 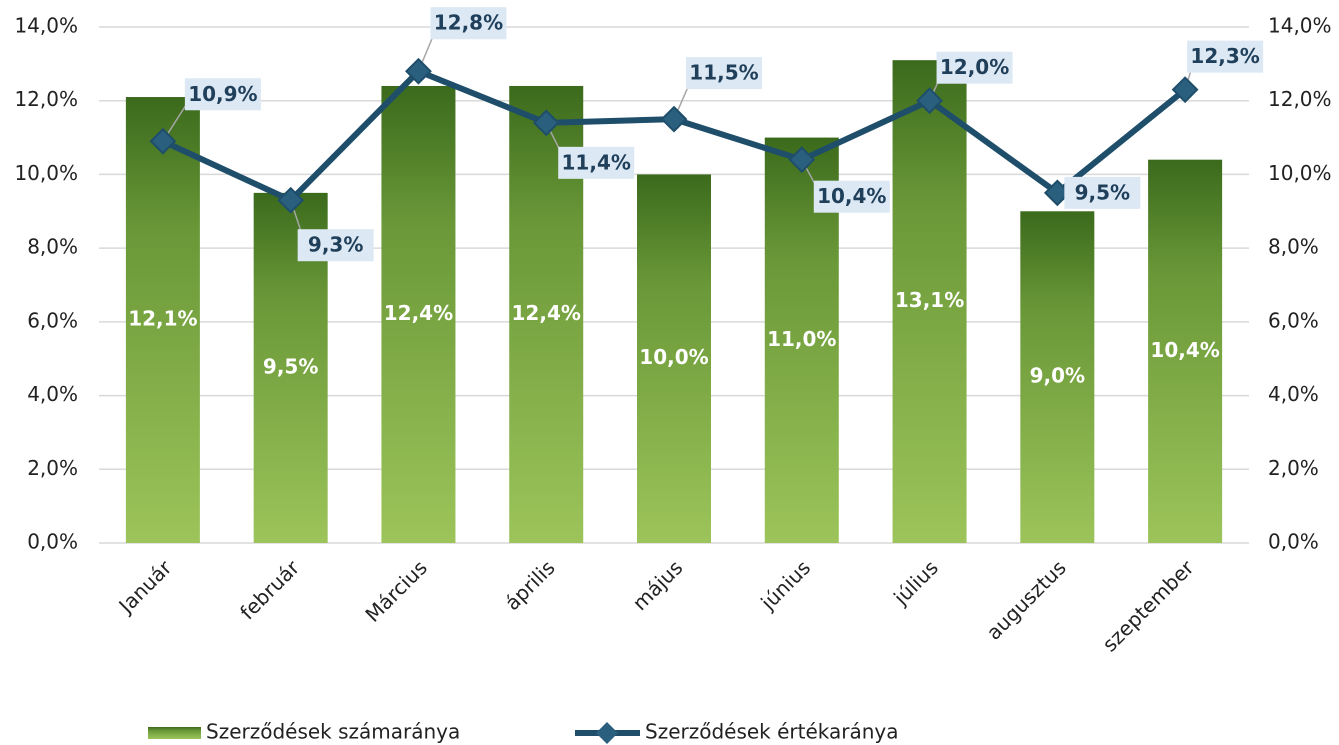 I want to click on y2-tick-label: 4,0%, so click(x=1293, y=394).